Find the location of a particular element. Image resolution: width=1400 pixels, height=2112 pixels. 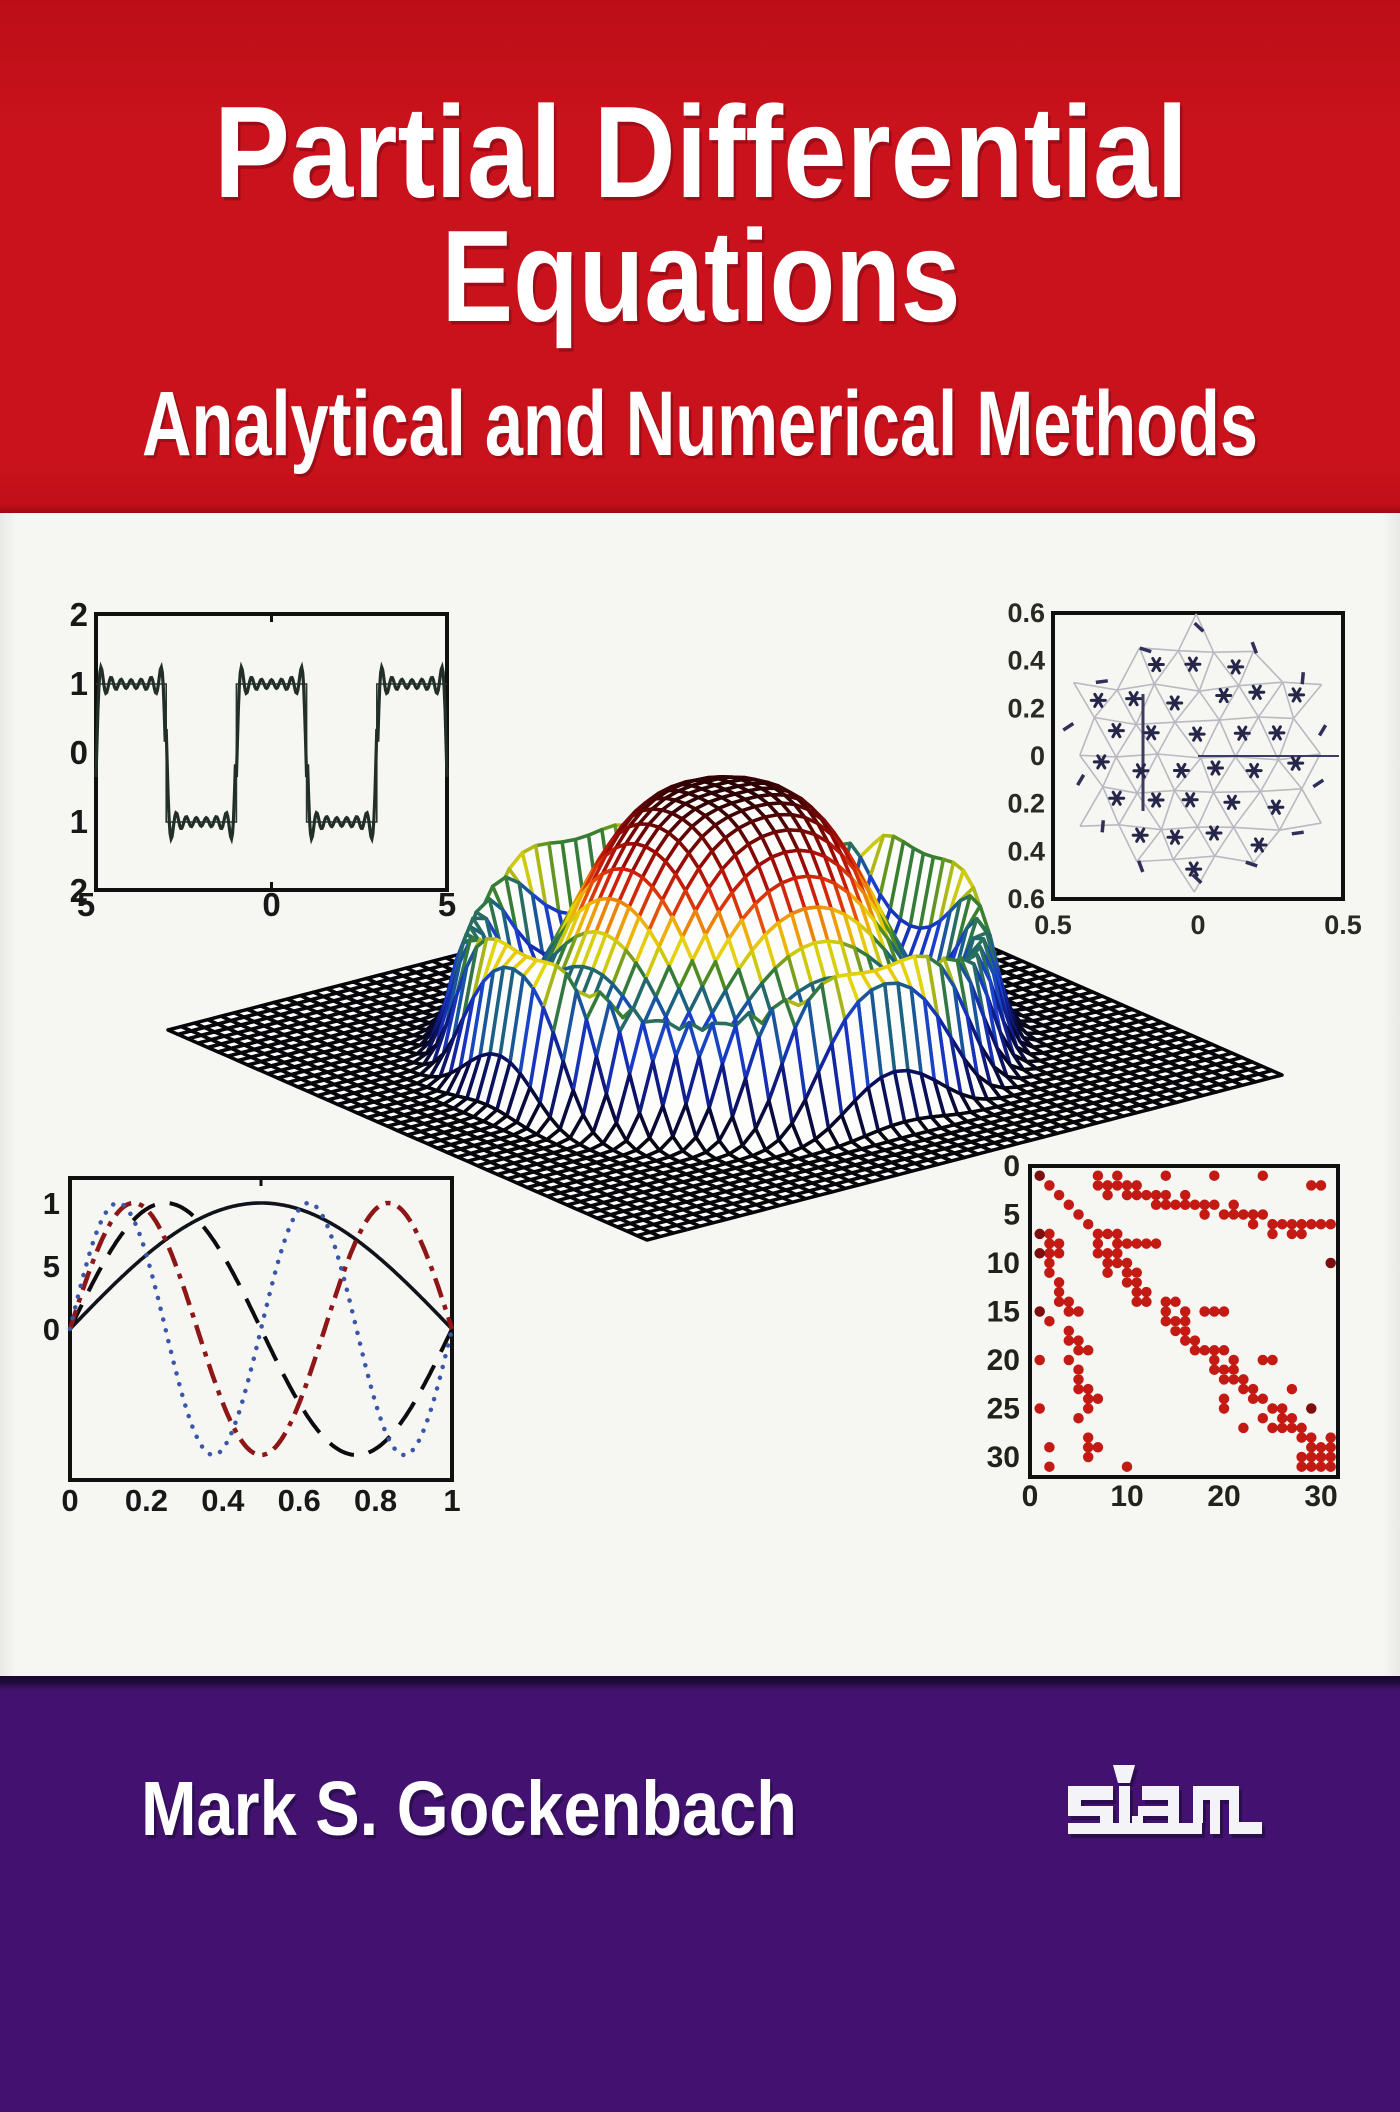

svg-text: 25 is located at coordinates (1003, 1409).